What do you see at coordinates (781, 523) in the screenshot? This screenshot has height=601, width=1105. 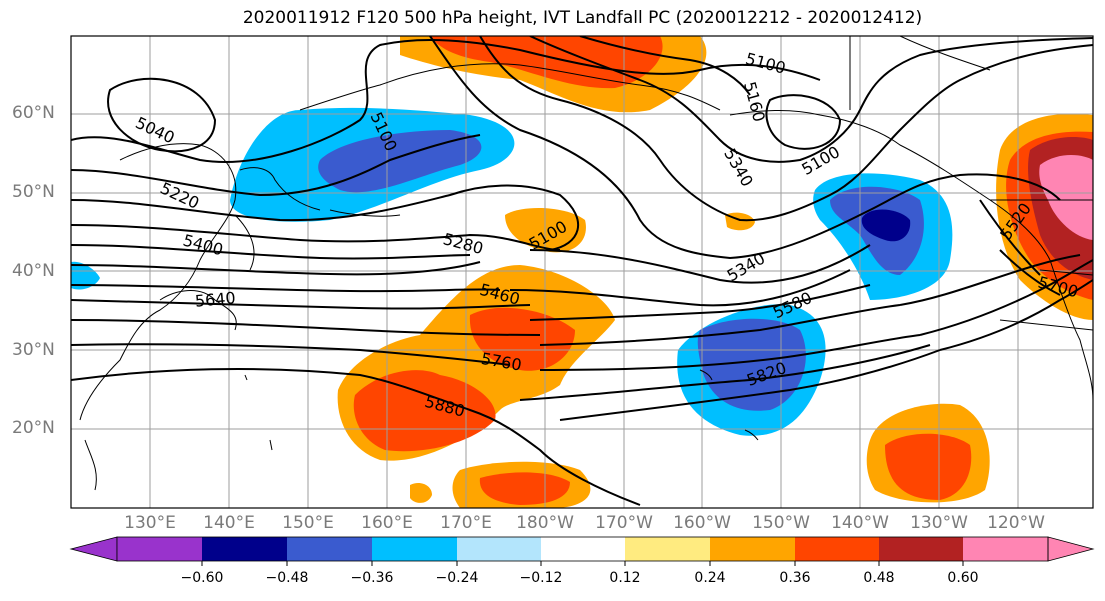 I see `lon-label: 150°W` at bounding box center [781, 523].